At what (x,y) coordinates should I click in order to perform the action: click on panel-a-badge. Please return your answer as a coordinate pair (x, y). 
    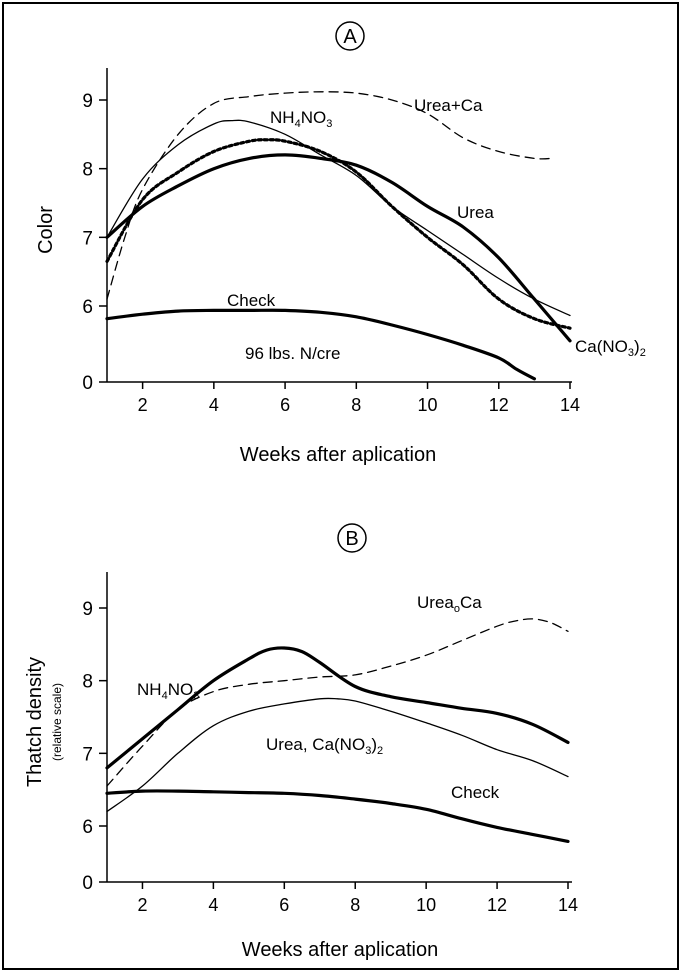
    Looking at the image, I should click on (350, 36).